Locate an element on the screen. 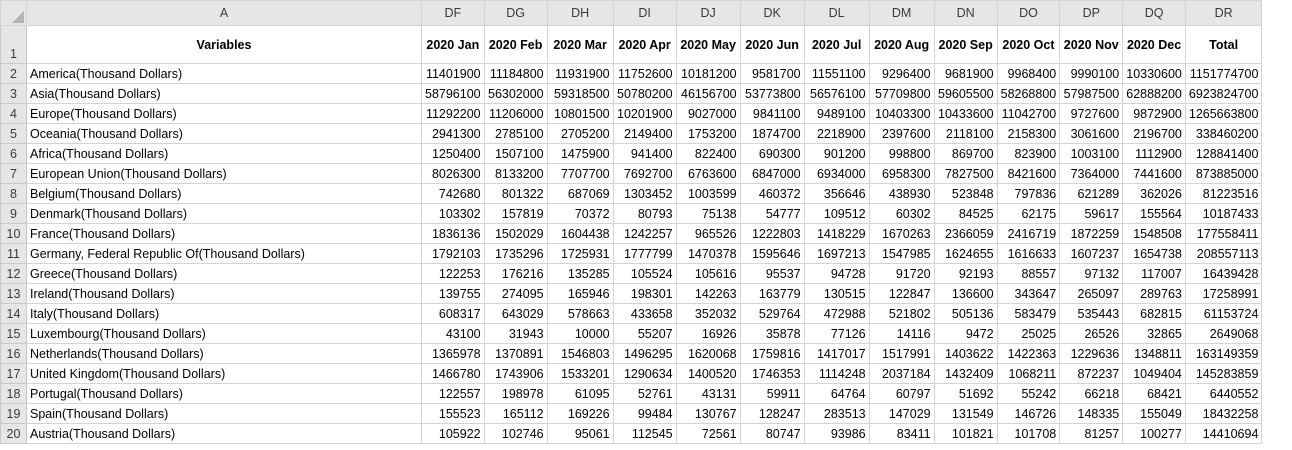 The image size is (1292, 450). value-cell: 2158300 is located at coordinates (1028, 133).